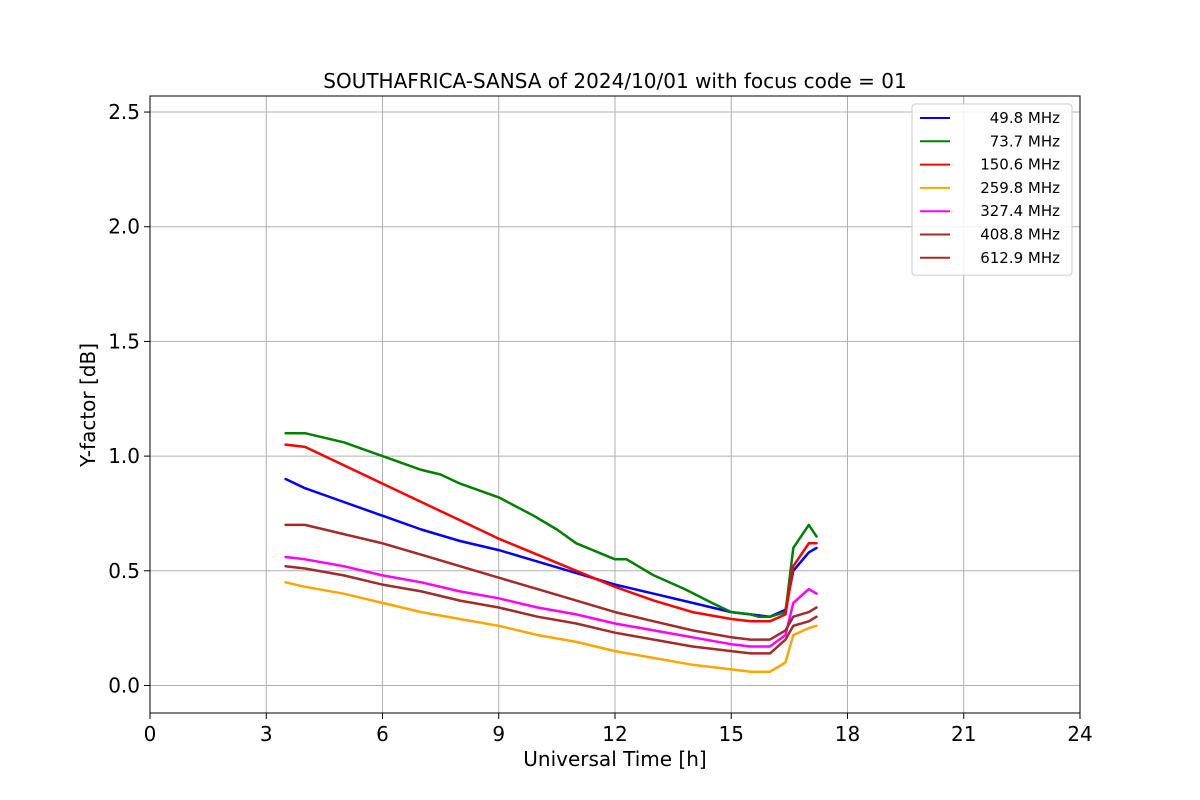 The image size is (1200, 800). Describe the element at coordinates (1020, 211) in the screenshot. I see `legend-label: 327.4 MHz` at that location.